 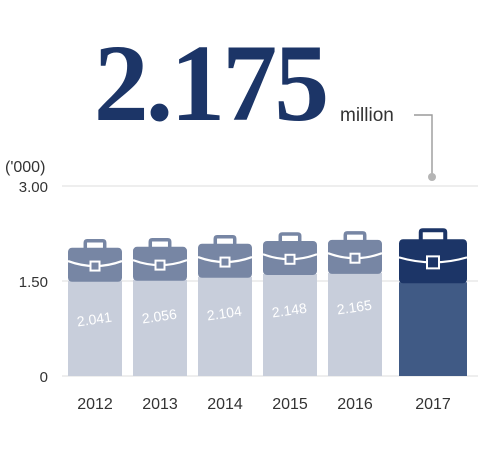 I want to click on bar-2017, so click(x=433, y=302).